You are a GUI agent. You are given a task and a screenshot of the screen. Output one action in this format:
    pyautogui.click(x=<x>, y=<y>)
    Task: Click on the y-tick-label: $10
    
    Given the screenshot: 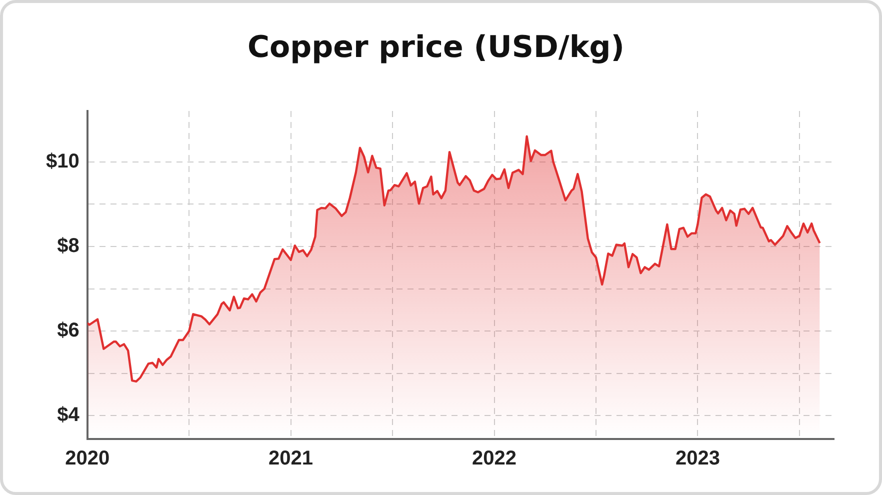 What is the action you would take?
    pyautogui.click(x=63, y=161)
    